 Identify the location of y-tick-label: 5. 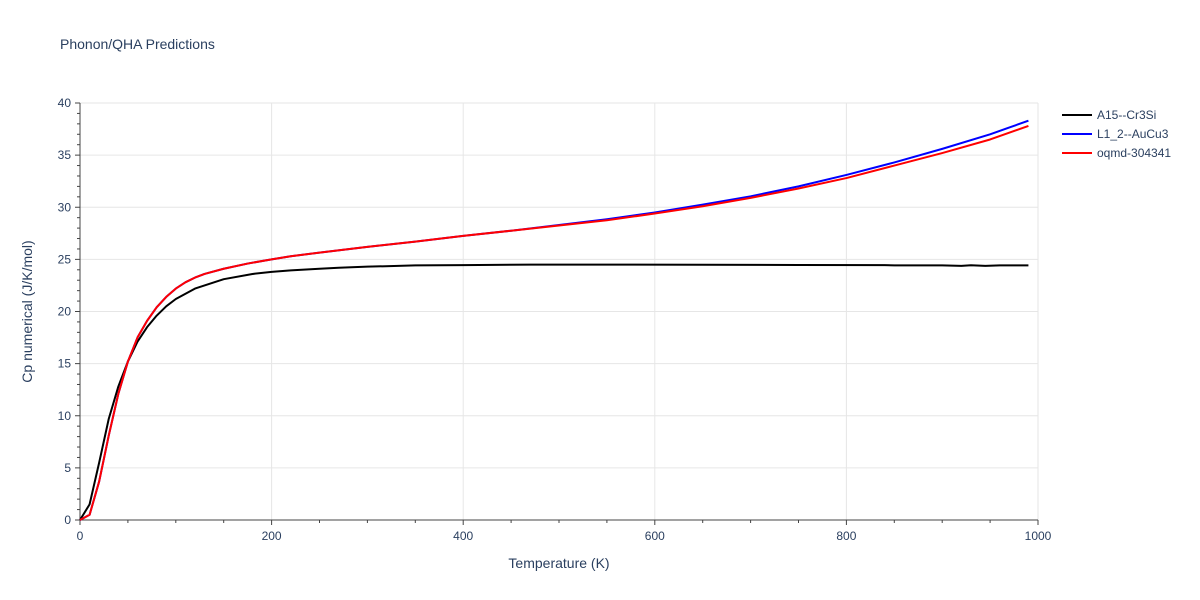
(67, 468).